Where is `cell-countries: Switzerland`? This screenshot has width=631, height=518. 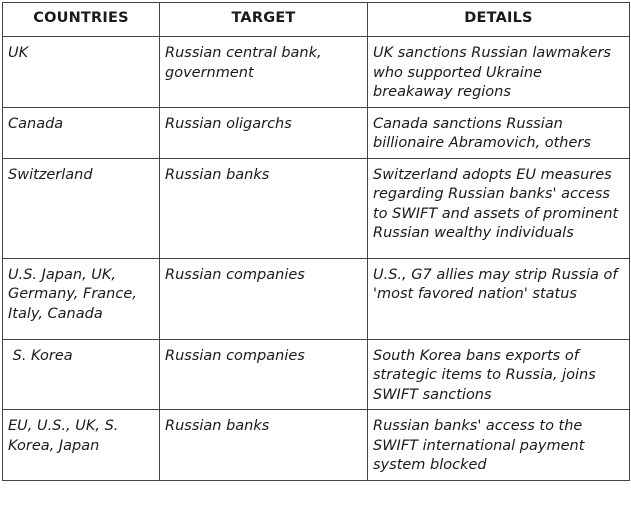
cell-countries: Switzerland is located at coordinates (81, 208).